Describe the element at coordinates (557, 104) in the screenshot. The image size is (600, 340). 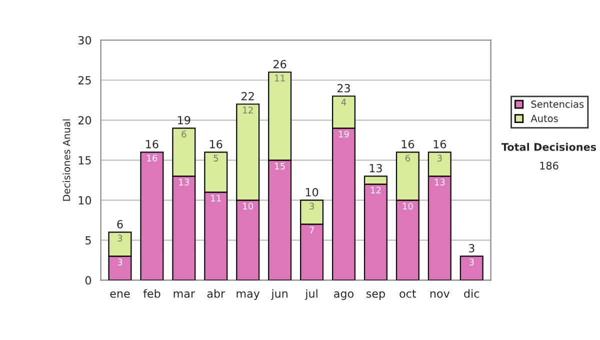
I see `legend-label: Sentencias` at that location.